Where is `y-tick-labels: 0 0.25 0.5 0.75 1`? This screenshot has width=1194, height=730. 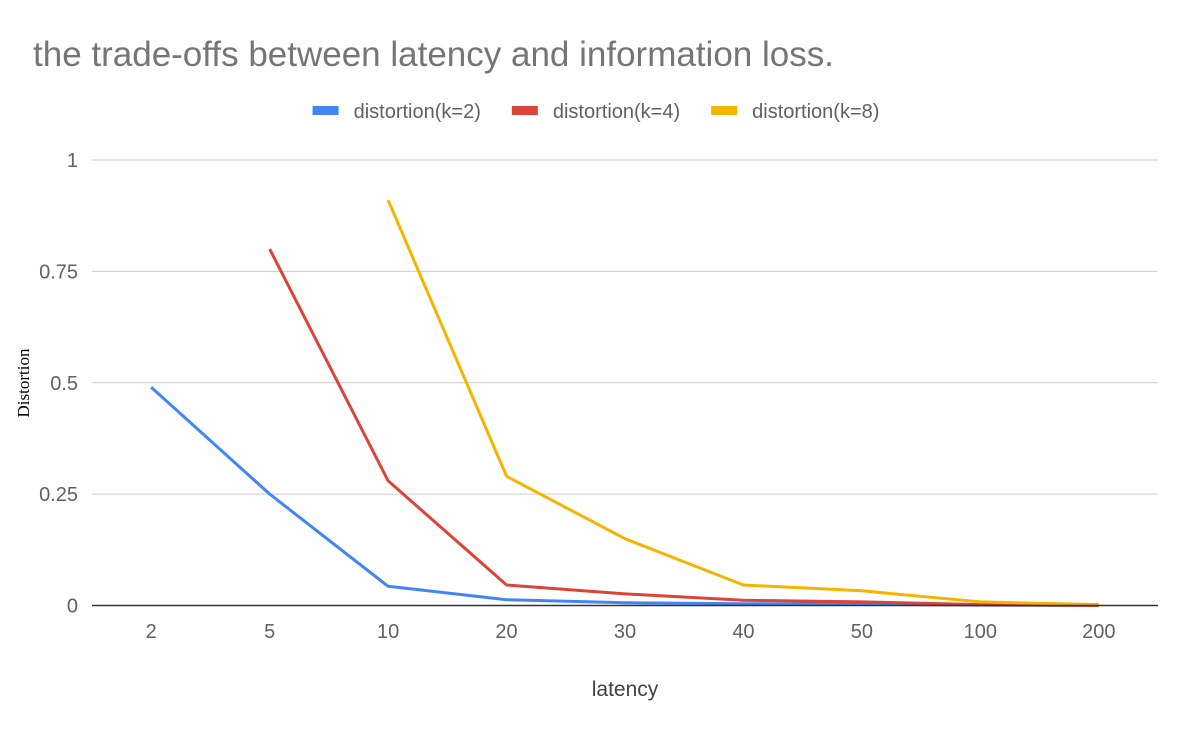
y-tick-labels: 0 0.25 0.5 0.75 1 is located at coordinates (58, 384).